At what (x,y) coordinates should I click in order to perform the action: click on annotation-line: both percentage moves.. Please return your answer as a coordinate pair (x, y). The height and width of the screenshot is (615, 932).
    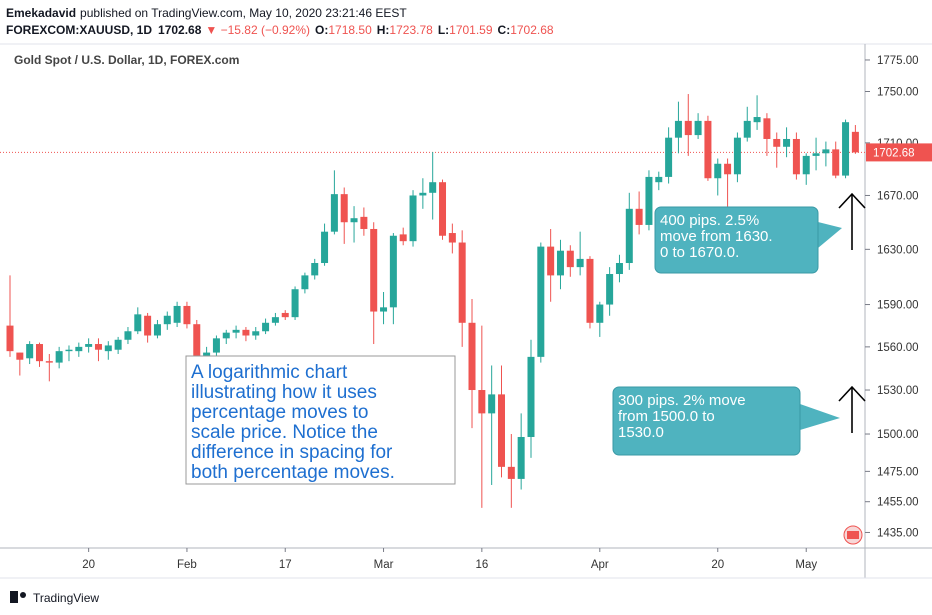
    Looking at the image, I should click on (293, 472).